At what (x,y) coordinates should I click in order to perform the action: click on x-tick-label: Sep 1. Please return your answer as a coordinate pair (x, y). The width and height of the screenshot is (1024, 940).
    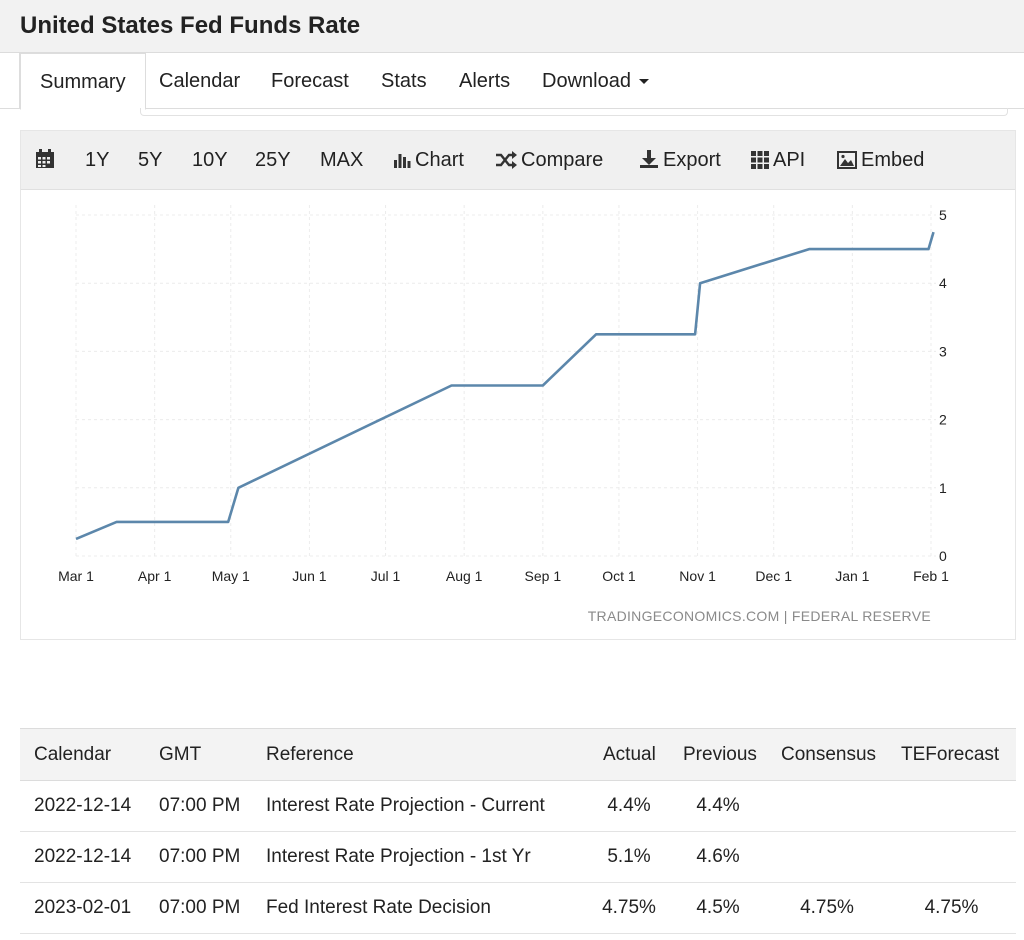
    Looking at the image, I should click on (543, 576).